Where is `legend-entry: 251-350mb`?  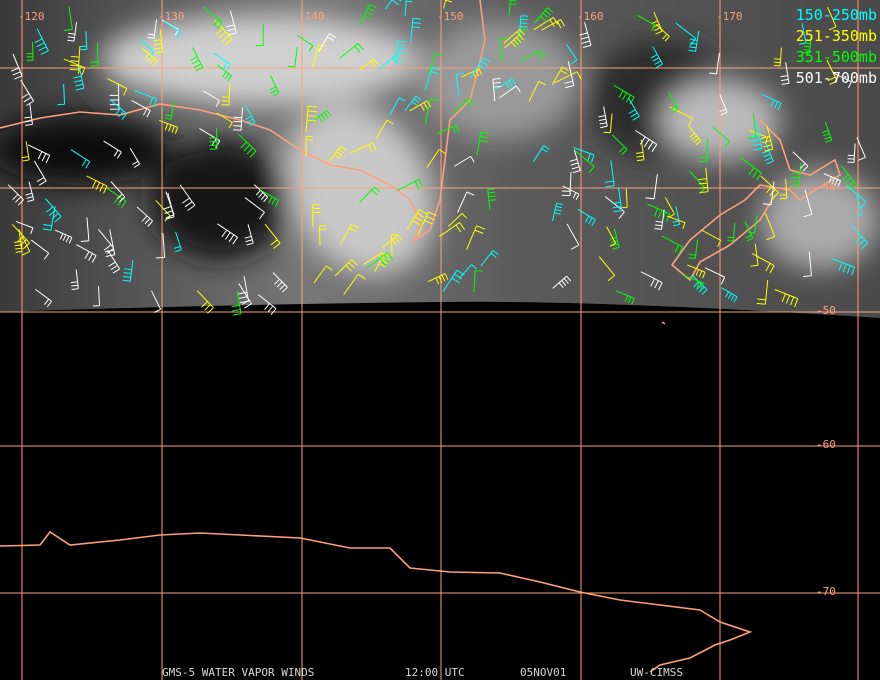
legend-entry: 251-350mb is located at coordinates (836, 36).